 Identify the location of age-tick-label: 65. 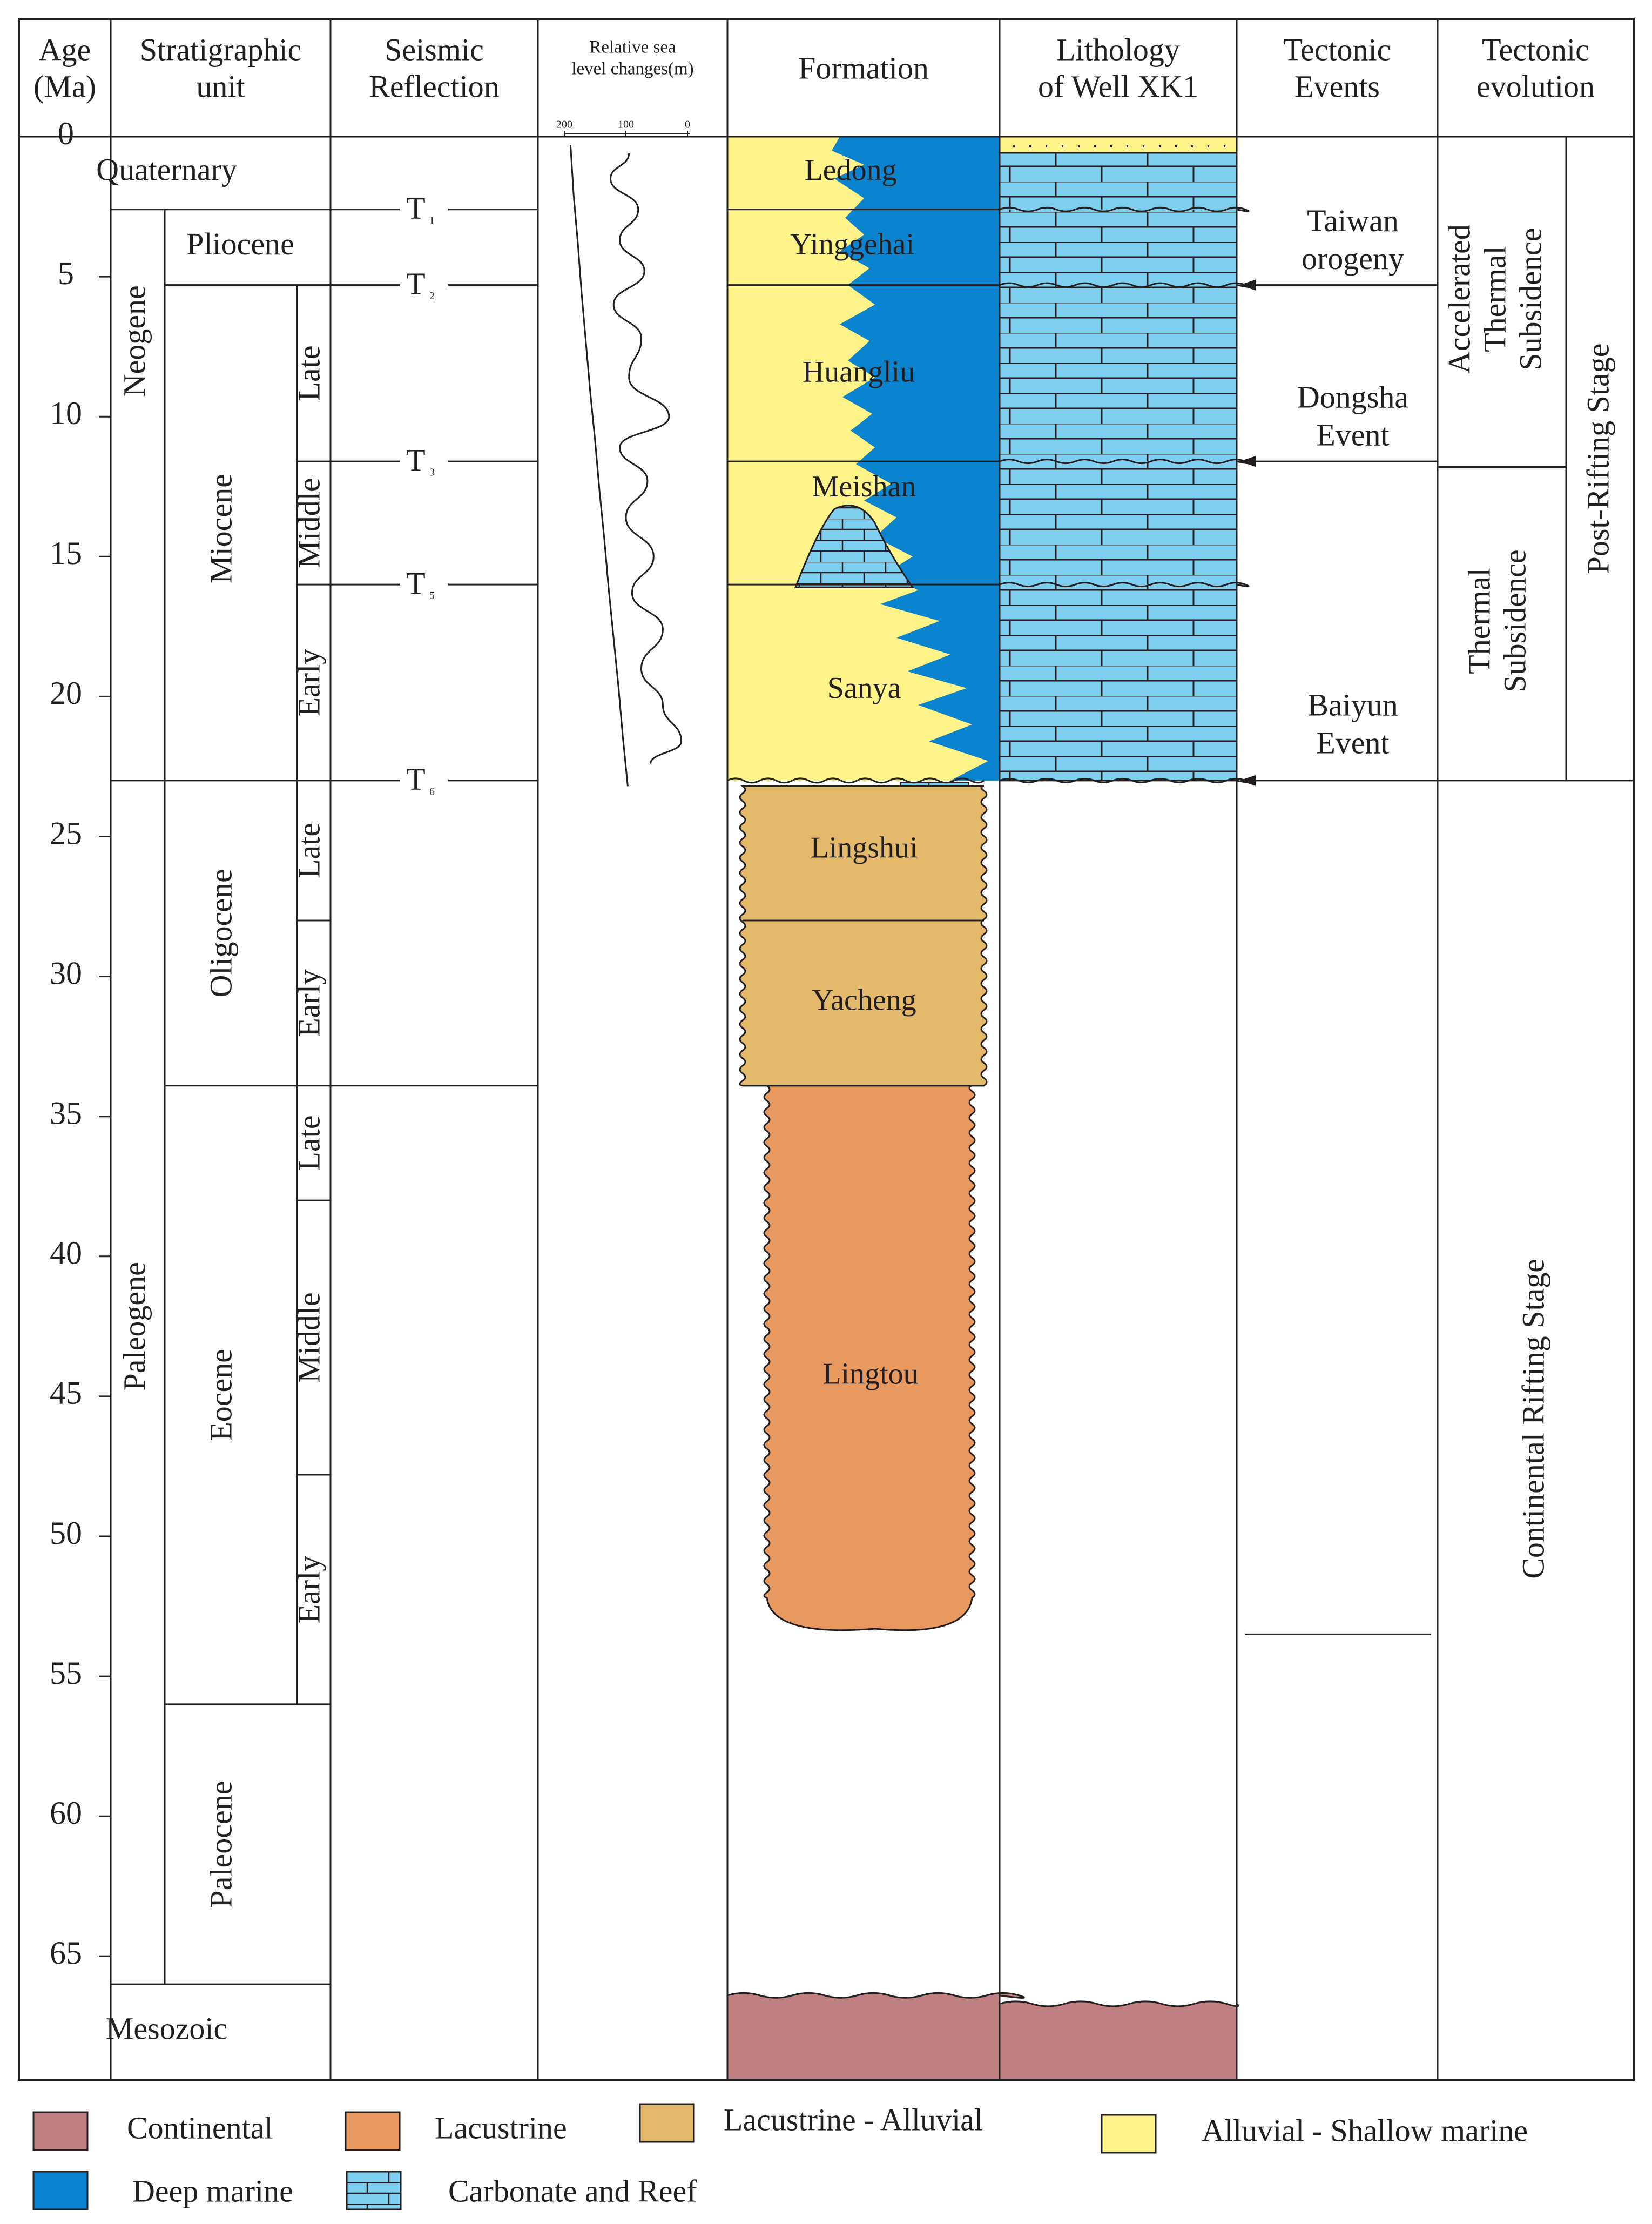
(66, 1953).